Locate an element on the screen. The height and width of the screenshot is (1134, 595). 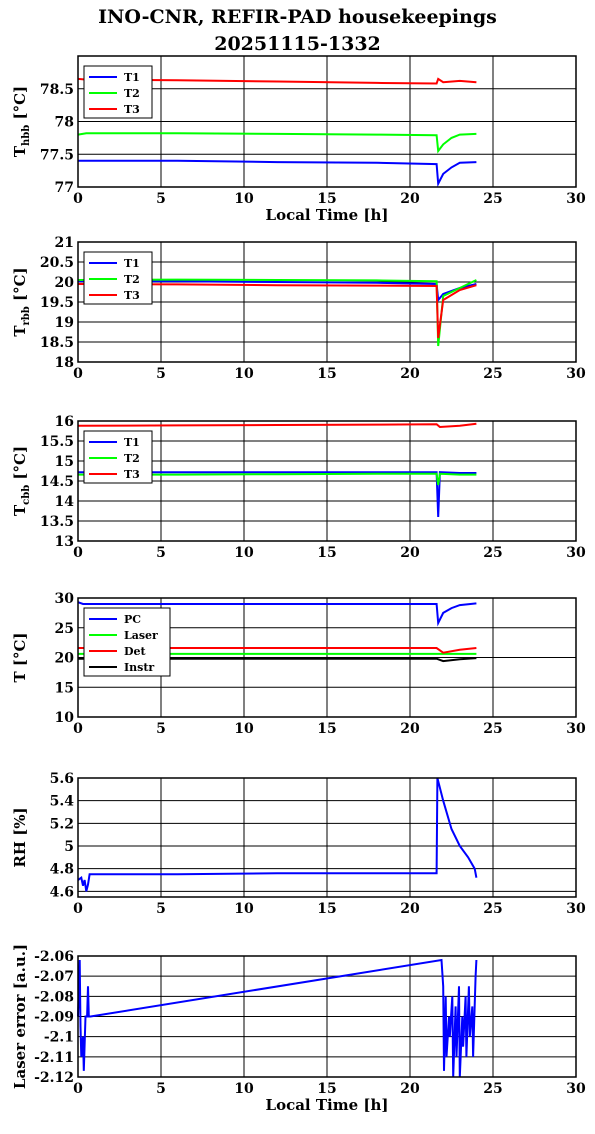
y-tick-label: 20 is located at coordinates (65, 659).